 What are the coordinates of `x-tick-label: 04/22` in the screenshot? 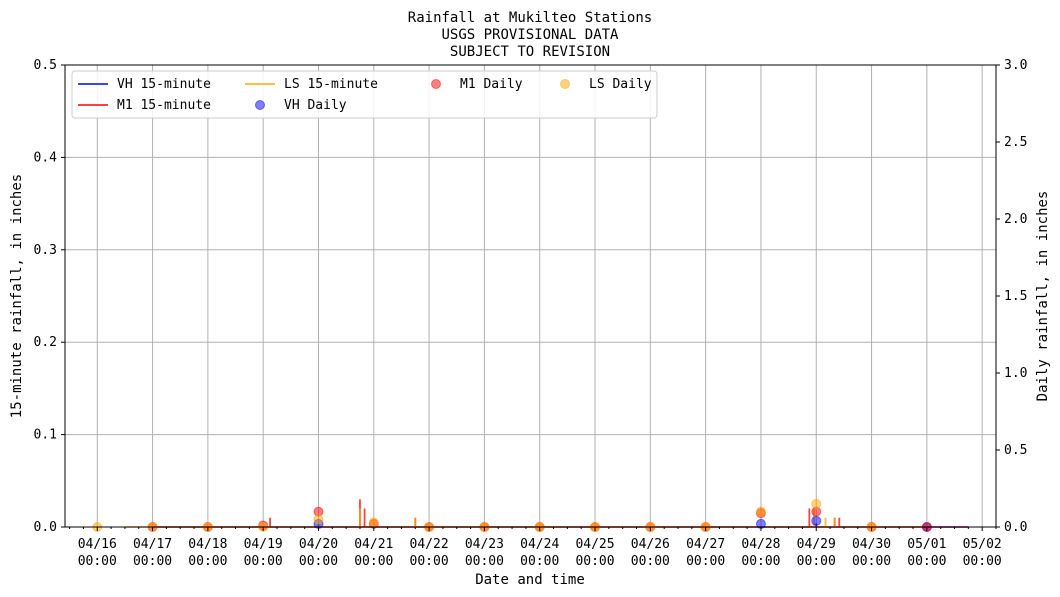 It's located at (429, 544).